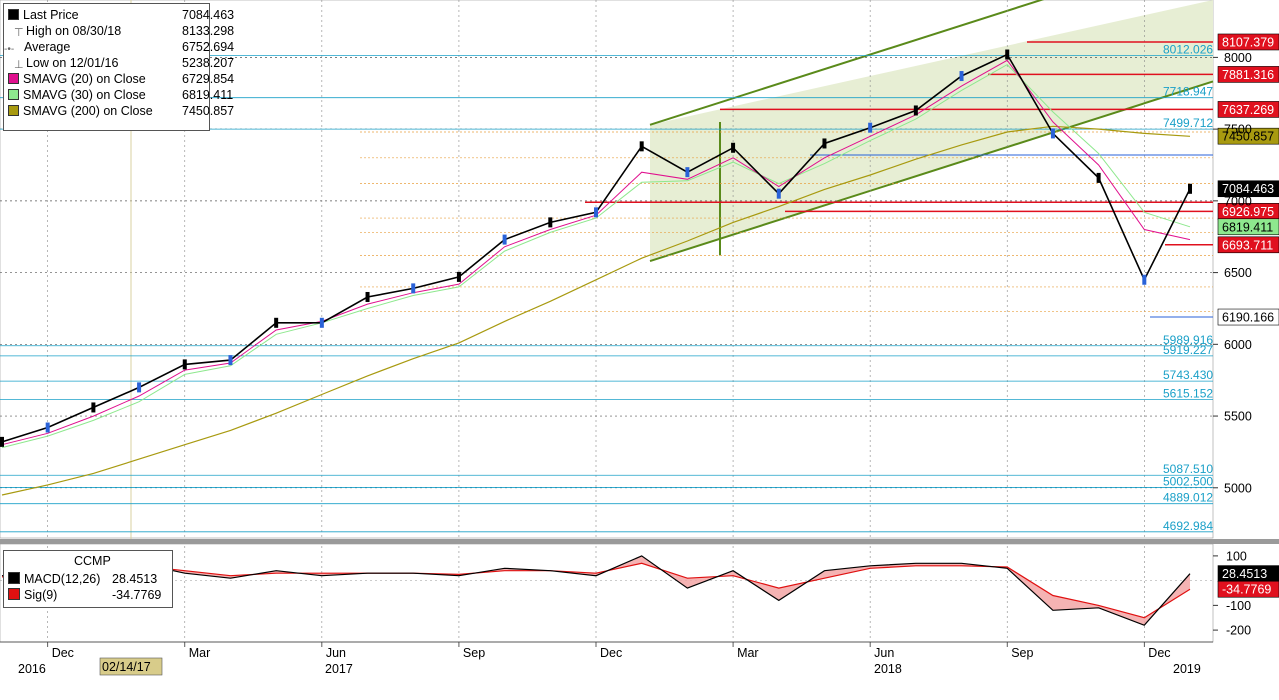  I want to click on legend-item: ⊥ Low on 12/01/16 5238.207, so click(121, 63).